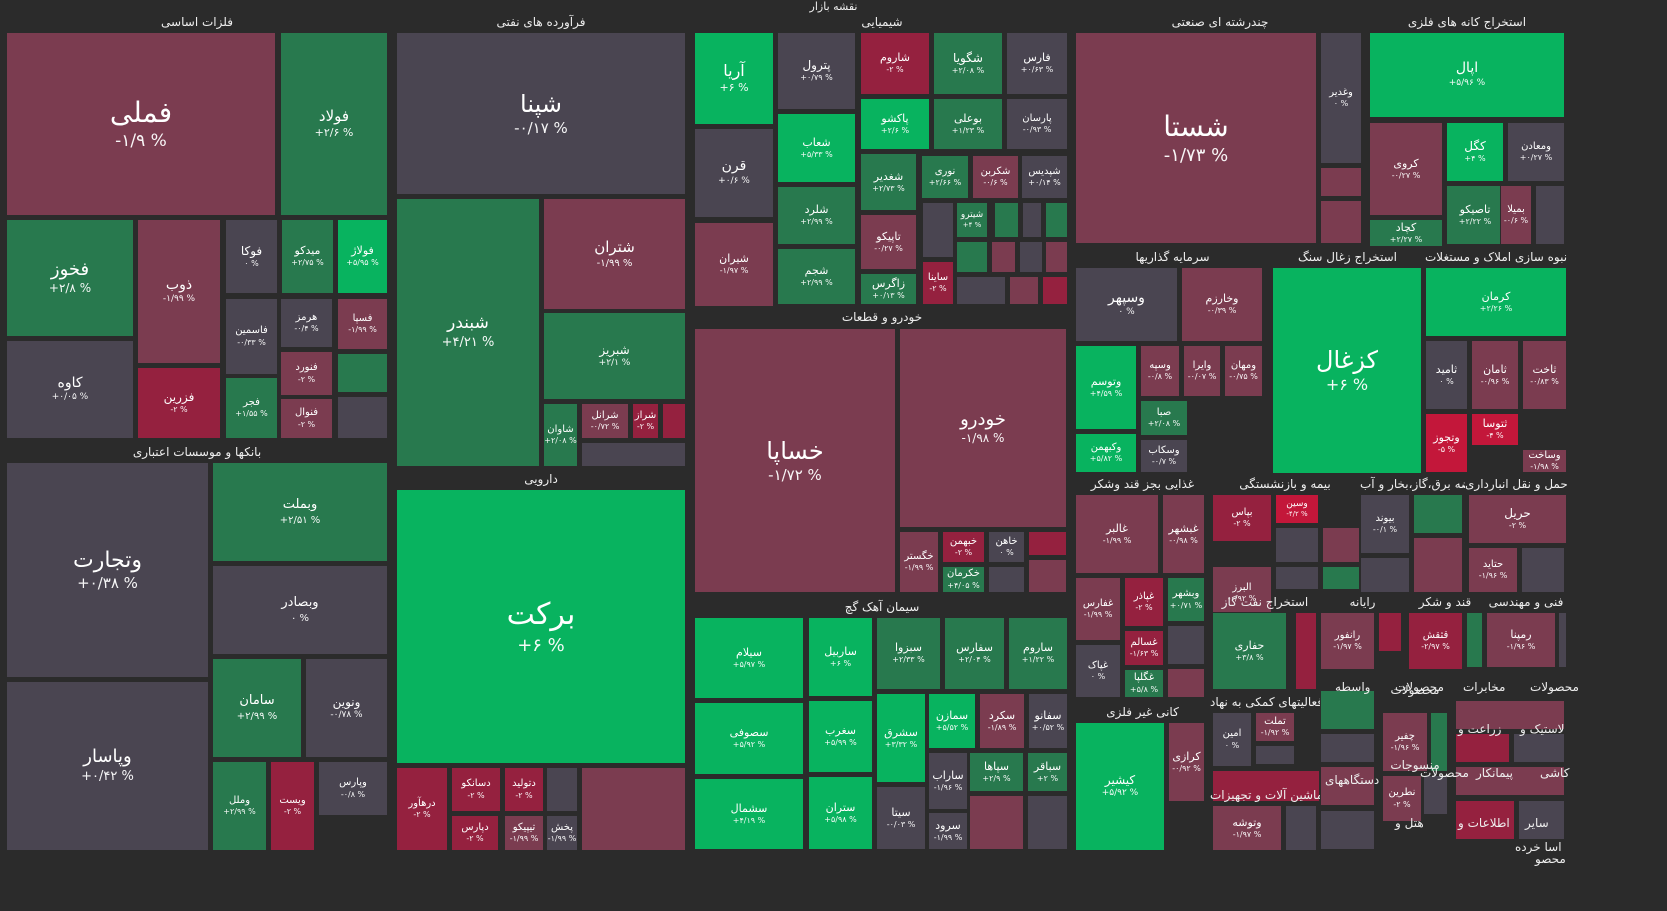  I want to click on stock-tile: سباقر +۲ %, so click(1047, 772).